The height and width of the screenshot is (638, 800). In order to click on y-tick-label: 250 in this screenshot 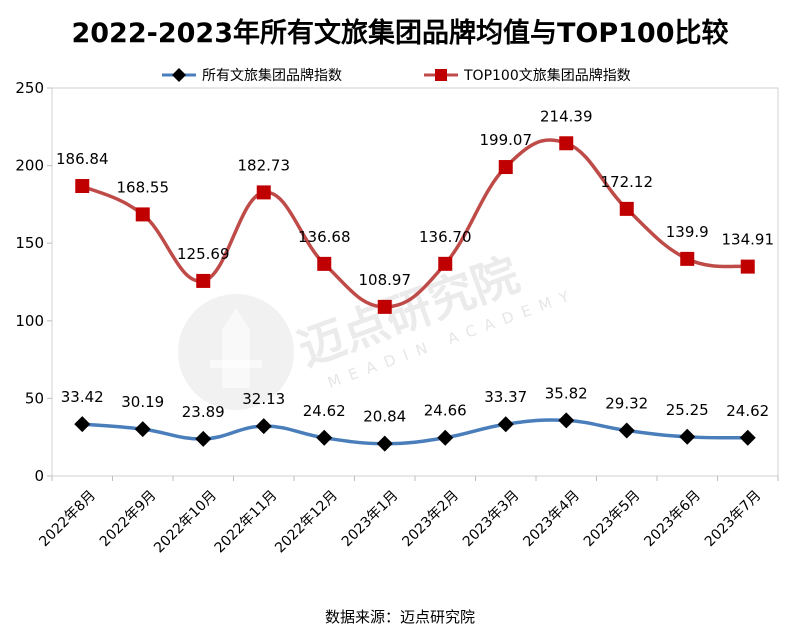, I will do `click(29, 88)`.